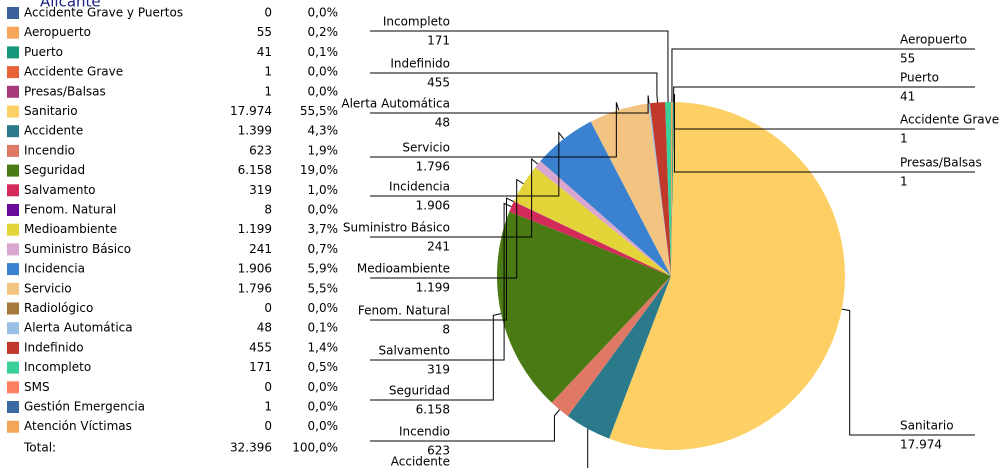 The image size is (1008, 468). What do you see at coordinates (264, 32) in the screenshot?
I see `legend-value: 55` at bounding box center [264, 32].